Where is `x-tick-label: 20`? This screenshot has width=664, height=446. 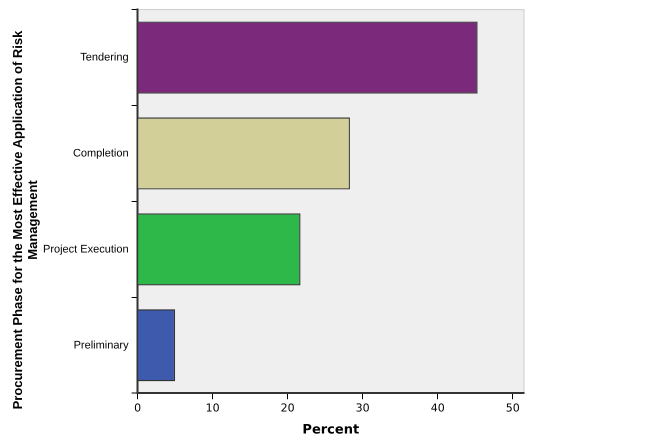 x-tick-label: 20 is located at coordinates (287, 408).